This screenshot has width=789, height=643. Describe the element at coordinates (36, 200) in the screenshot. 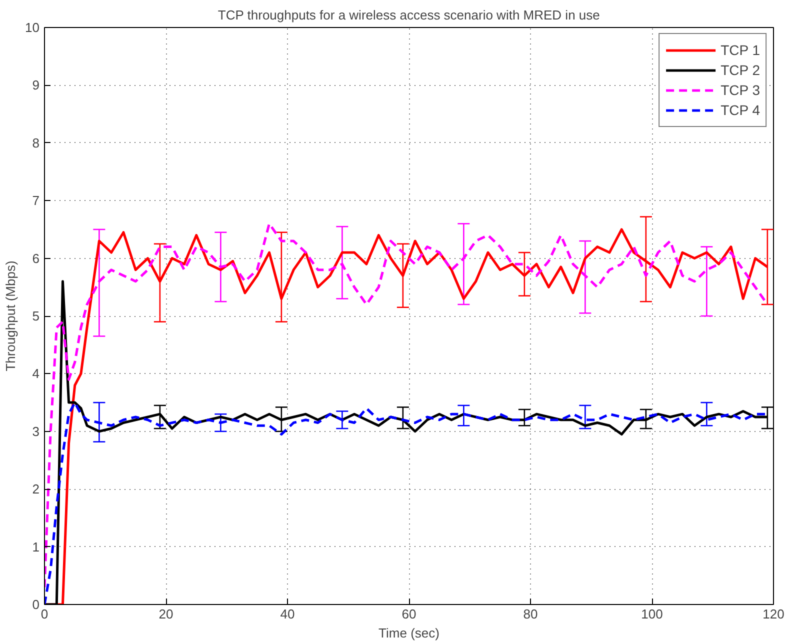

I see `y-tick-label: 7` at that location.